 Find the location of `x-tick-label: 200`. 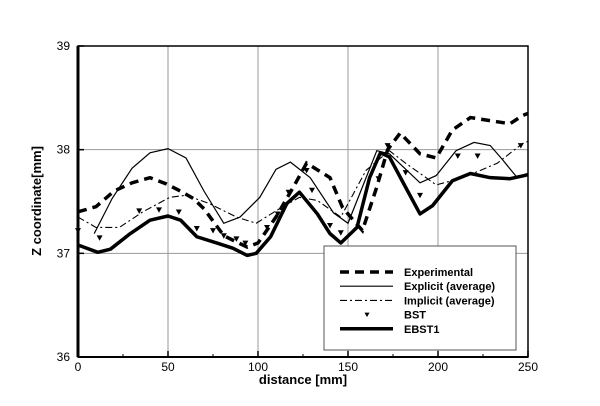

x-tick-label: 200 is located at coordinates (438, 367).